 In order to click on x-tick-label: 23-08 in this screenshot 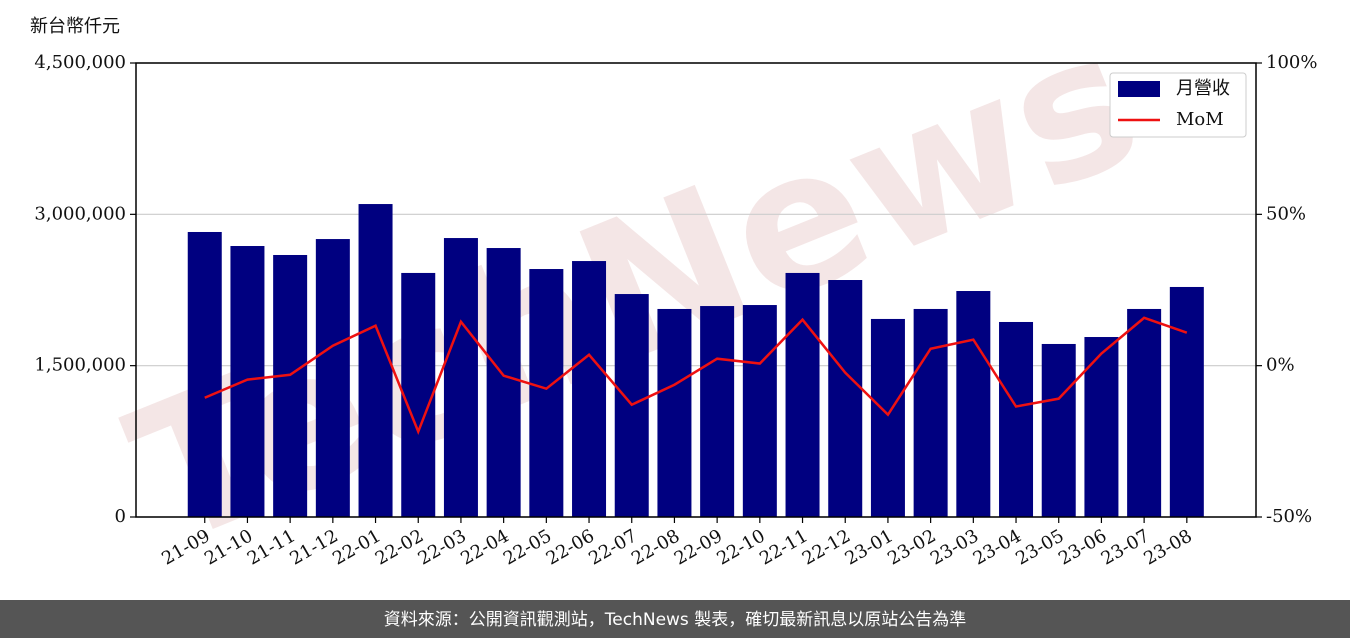, I will do `click(1167, 547)`.